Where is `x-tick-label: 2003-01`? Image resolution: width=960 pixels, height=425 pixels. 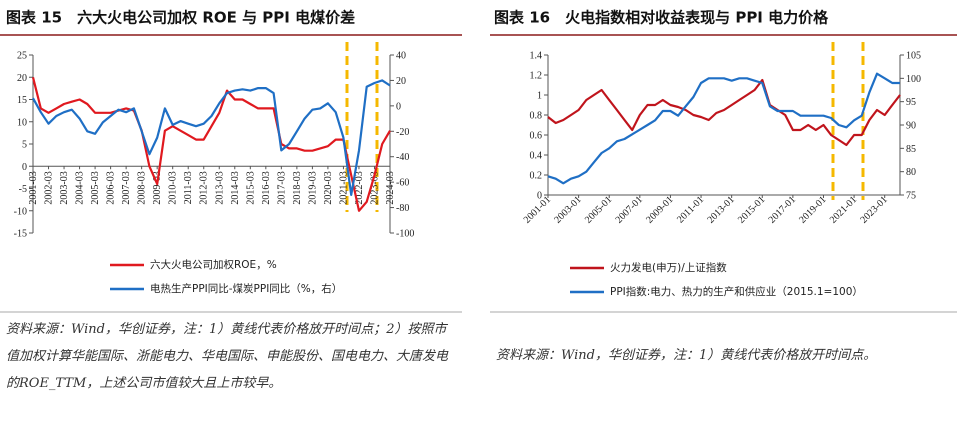
x-tick-label: 2003-01 is located at coordinates (567, 209).